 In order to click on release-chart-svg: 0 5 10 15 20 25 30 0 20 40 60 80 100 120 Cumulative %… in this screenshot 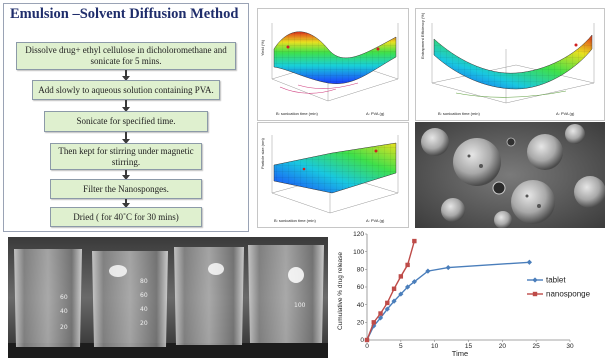, I will do `click(464, 294)`.